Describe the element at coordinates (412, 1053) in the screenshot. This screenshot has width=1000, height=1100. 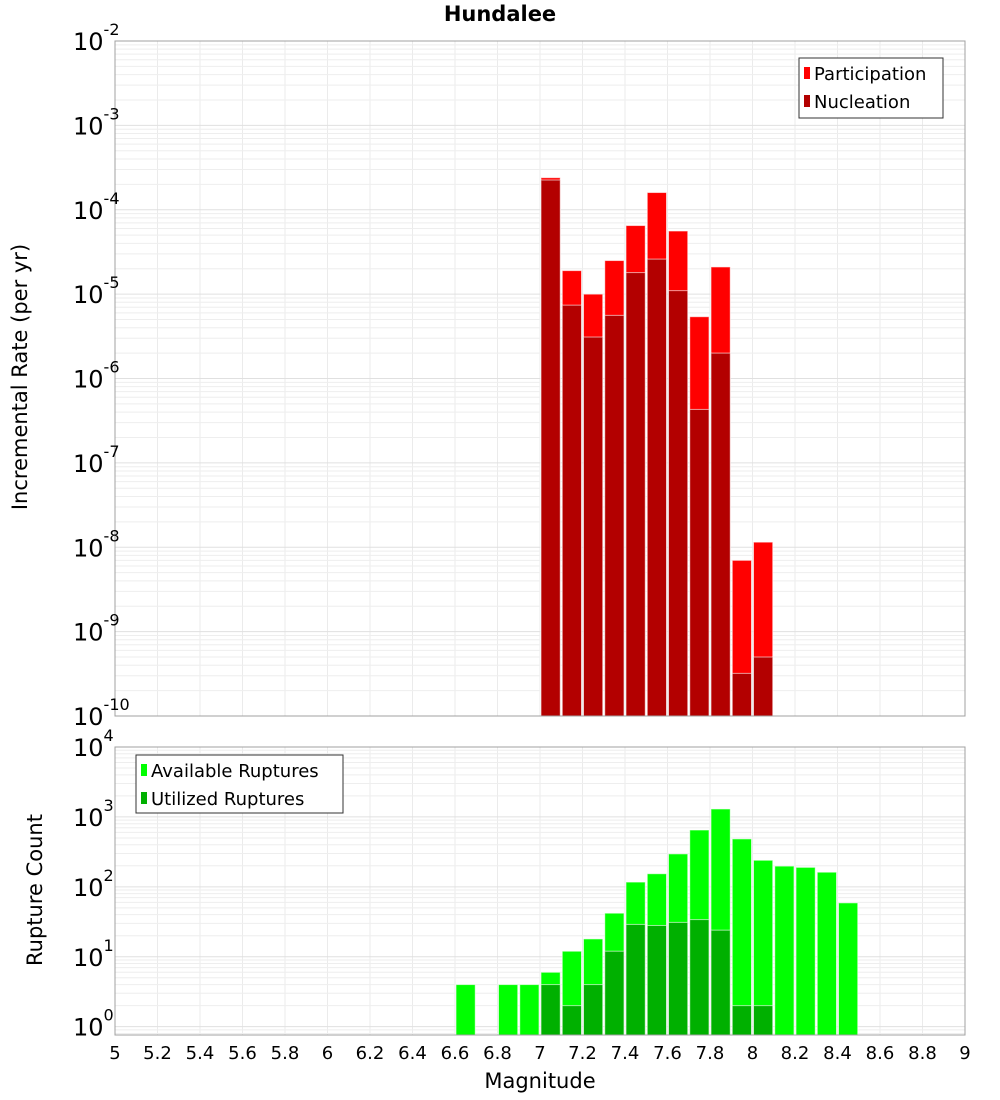
I see `x-tick-label: 6.4` at that location.